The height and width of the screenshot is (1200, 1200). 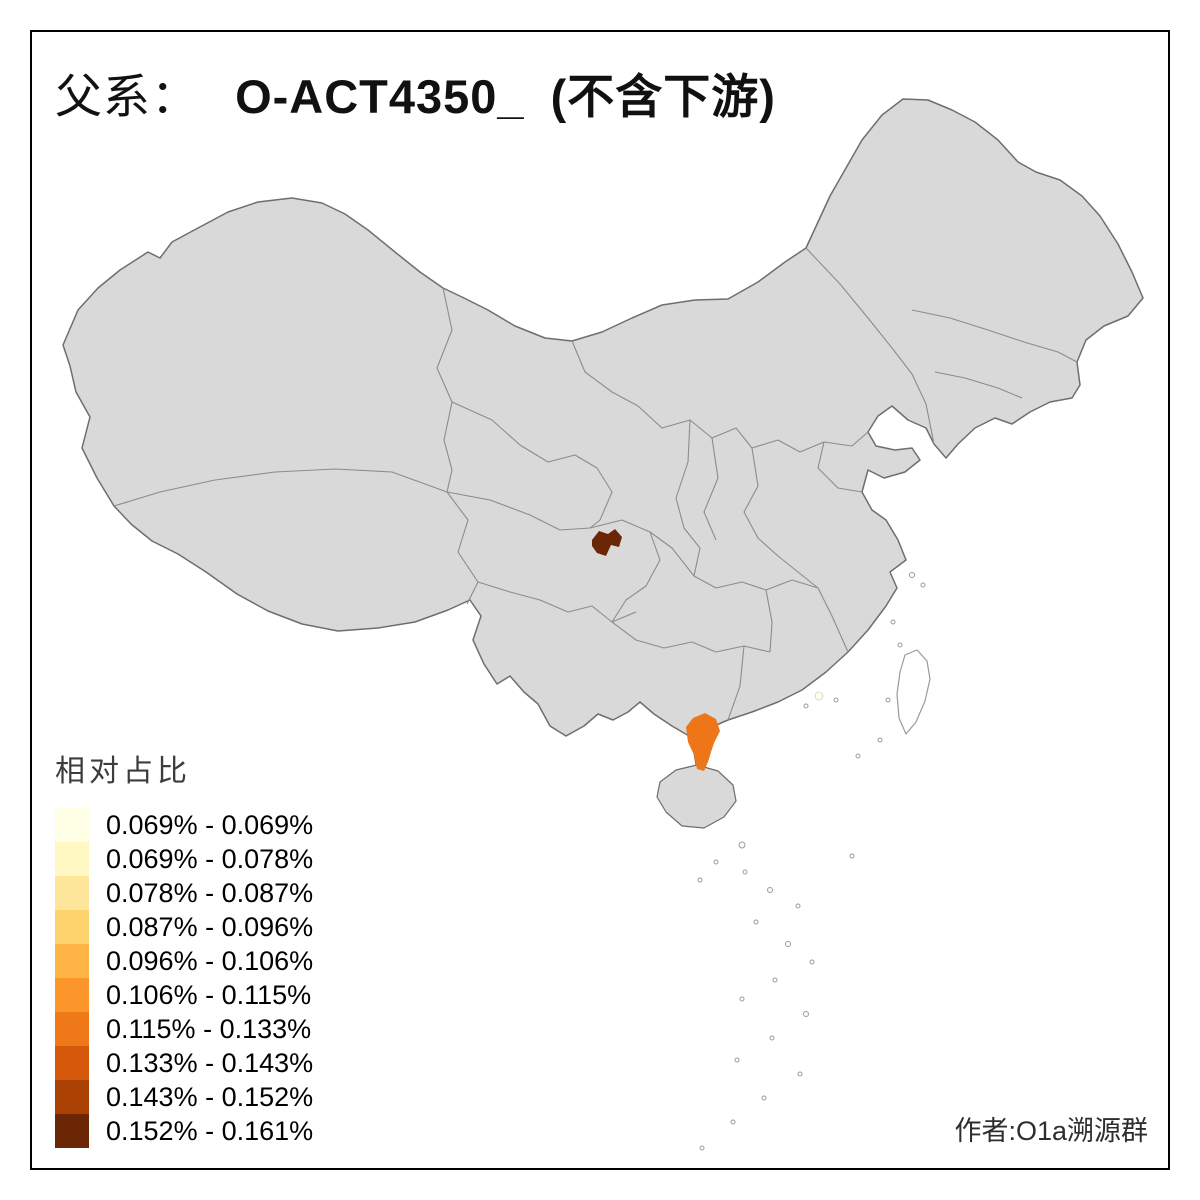 I want to click on legend-row: 0.078% - 0.087%, so click(x=184, y=893).